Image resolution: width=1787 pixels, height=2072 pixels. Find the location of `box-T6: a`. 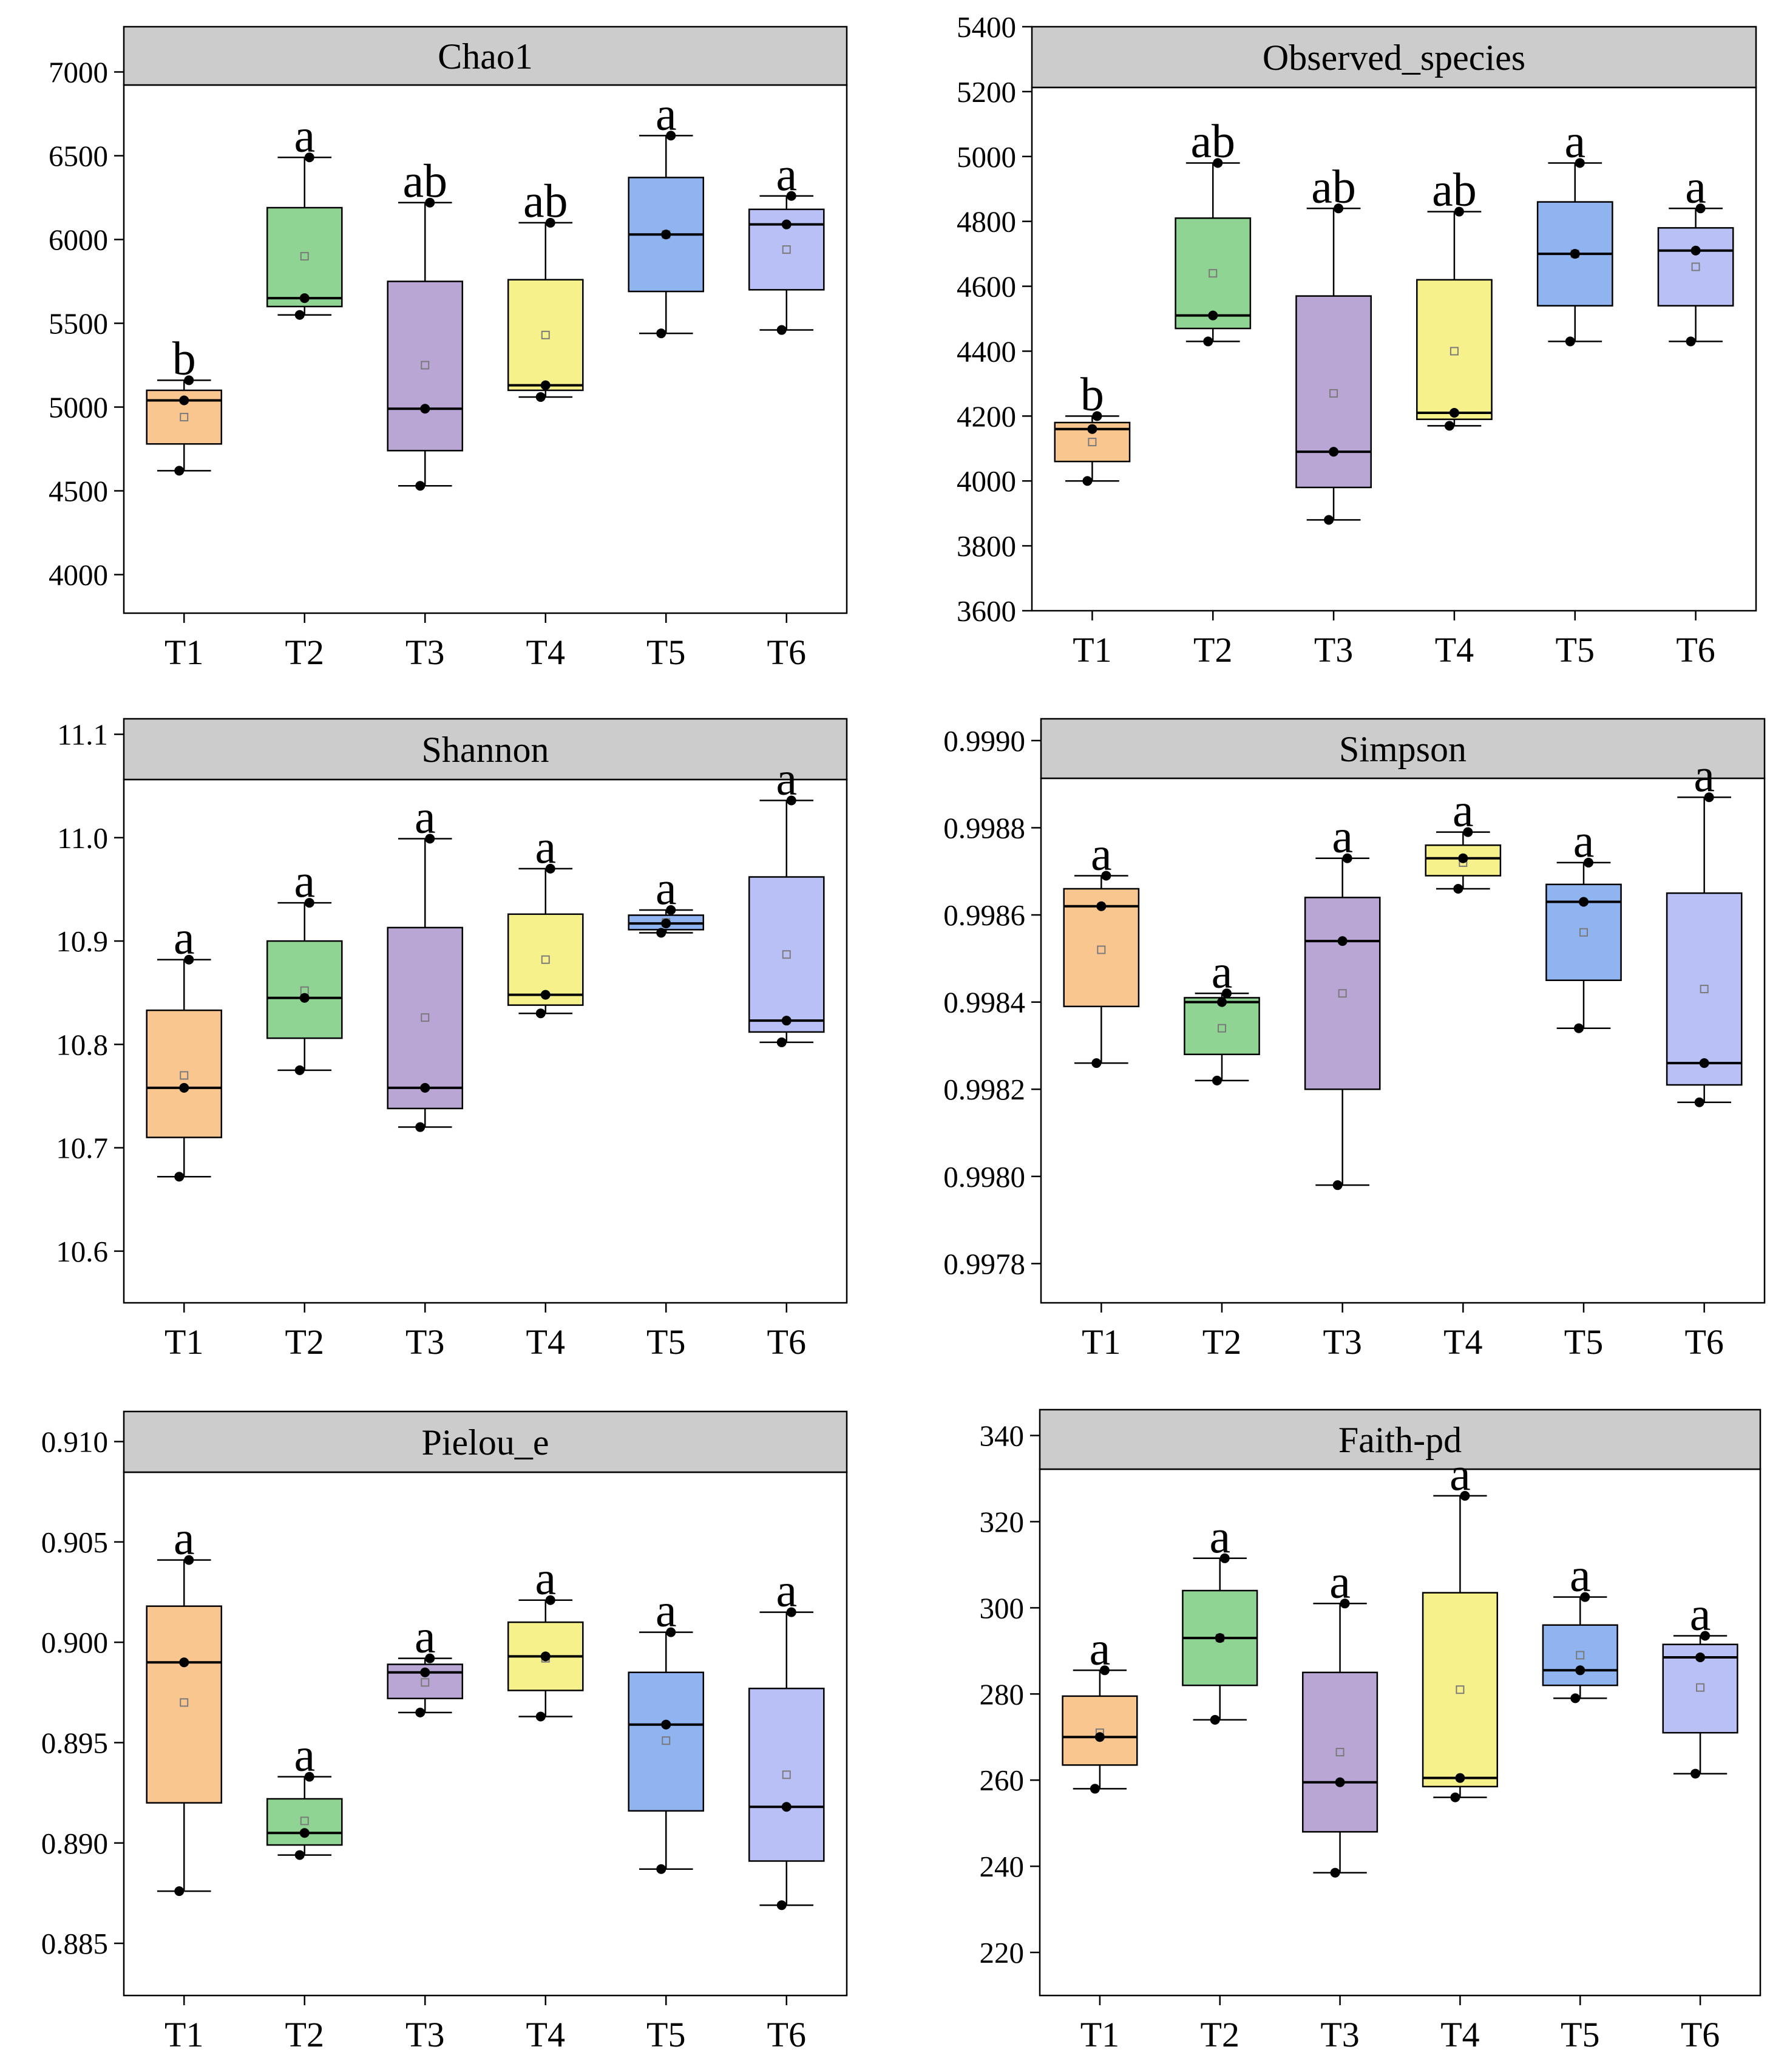

box-T6: a is located at coordinates (1696, 253).